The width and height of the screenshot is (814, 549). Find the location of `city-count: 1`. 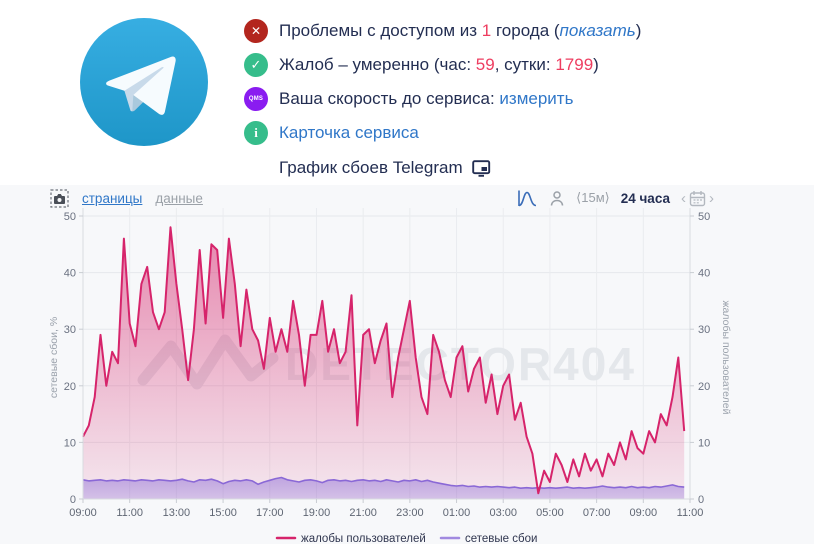

city-count: 1 is located at coordinates (486, 30).